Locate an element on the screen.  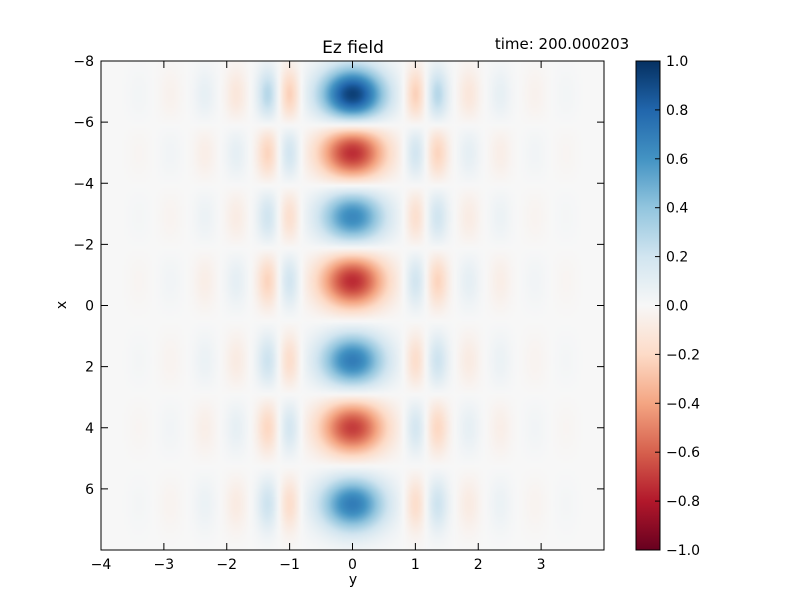
colorbar-tick-label: 0.0 is located at coordinates (677, 307).